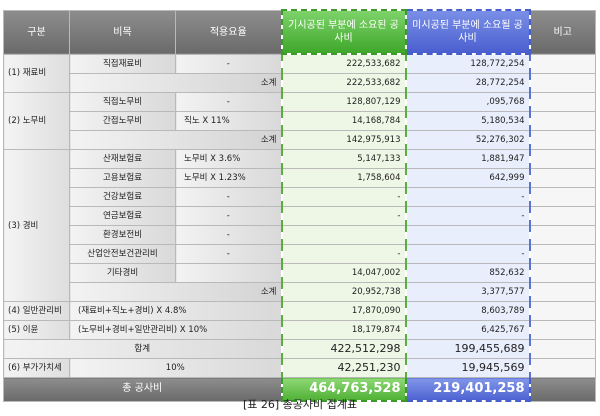  Describe the element at coordinates (228, 121) in the screenshot. I see `rate-indirect-labor: 직노 X 11%` at that location.